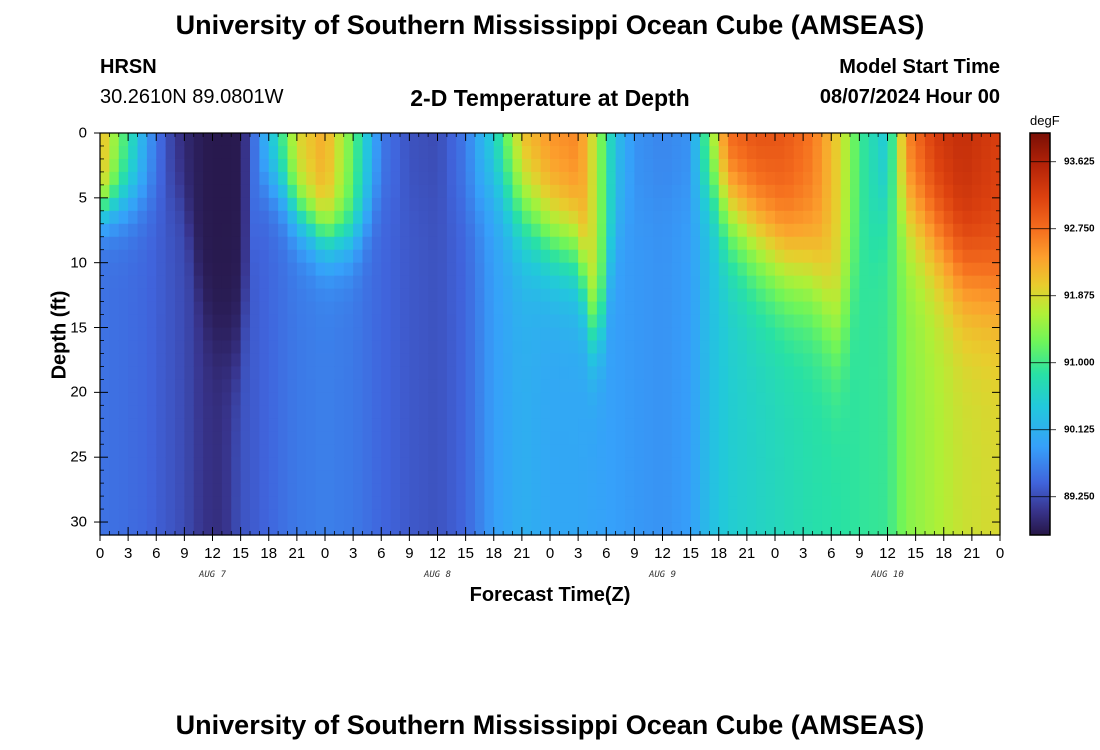 Image resolution: width=1100 pixels, height=750 pixels. I want to click on x-tick-label: 9, so click(184, 553).